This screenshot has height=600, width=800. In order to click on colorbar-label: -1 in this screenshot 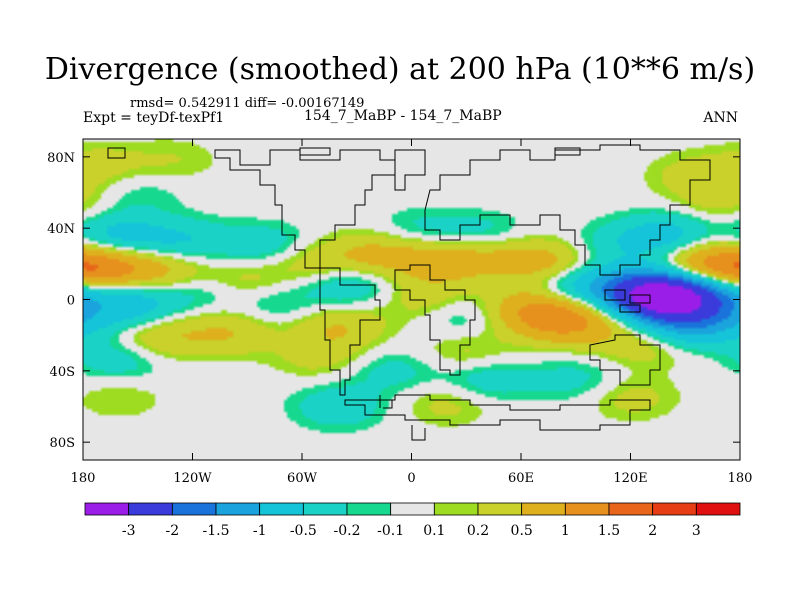, I will do `click(260, 531)`.